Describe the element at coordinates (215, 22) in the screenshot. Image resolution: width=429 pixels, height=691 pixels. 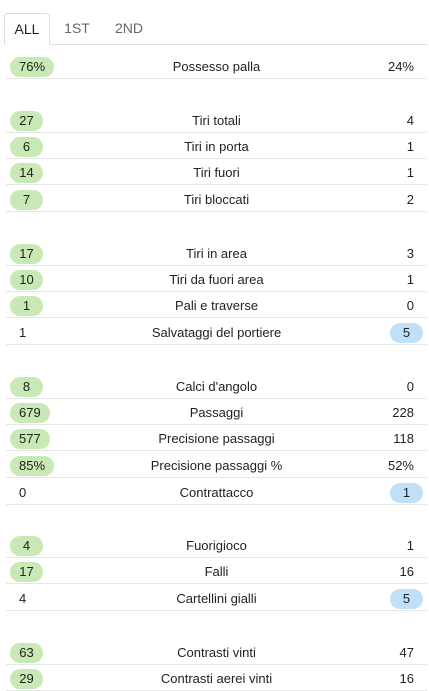
I see `period-tabs: ALL 1ST 2ND` at that location.